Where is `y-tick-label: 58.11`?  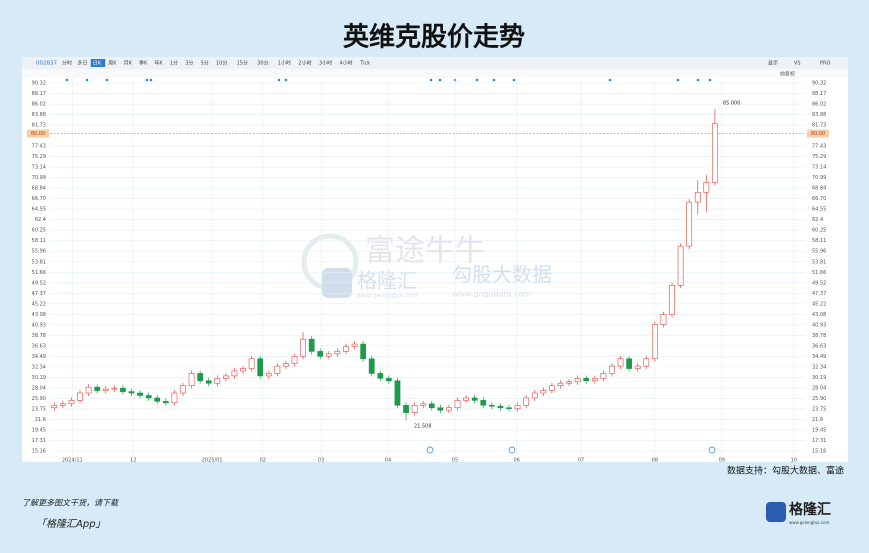
y-tick-label: 58.11 is located at coordinates (39, 241).